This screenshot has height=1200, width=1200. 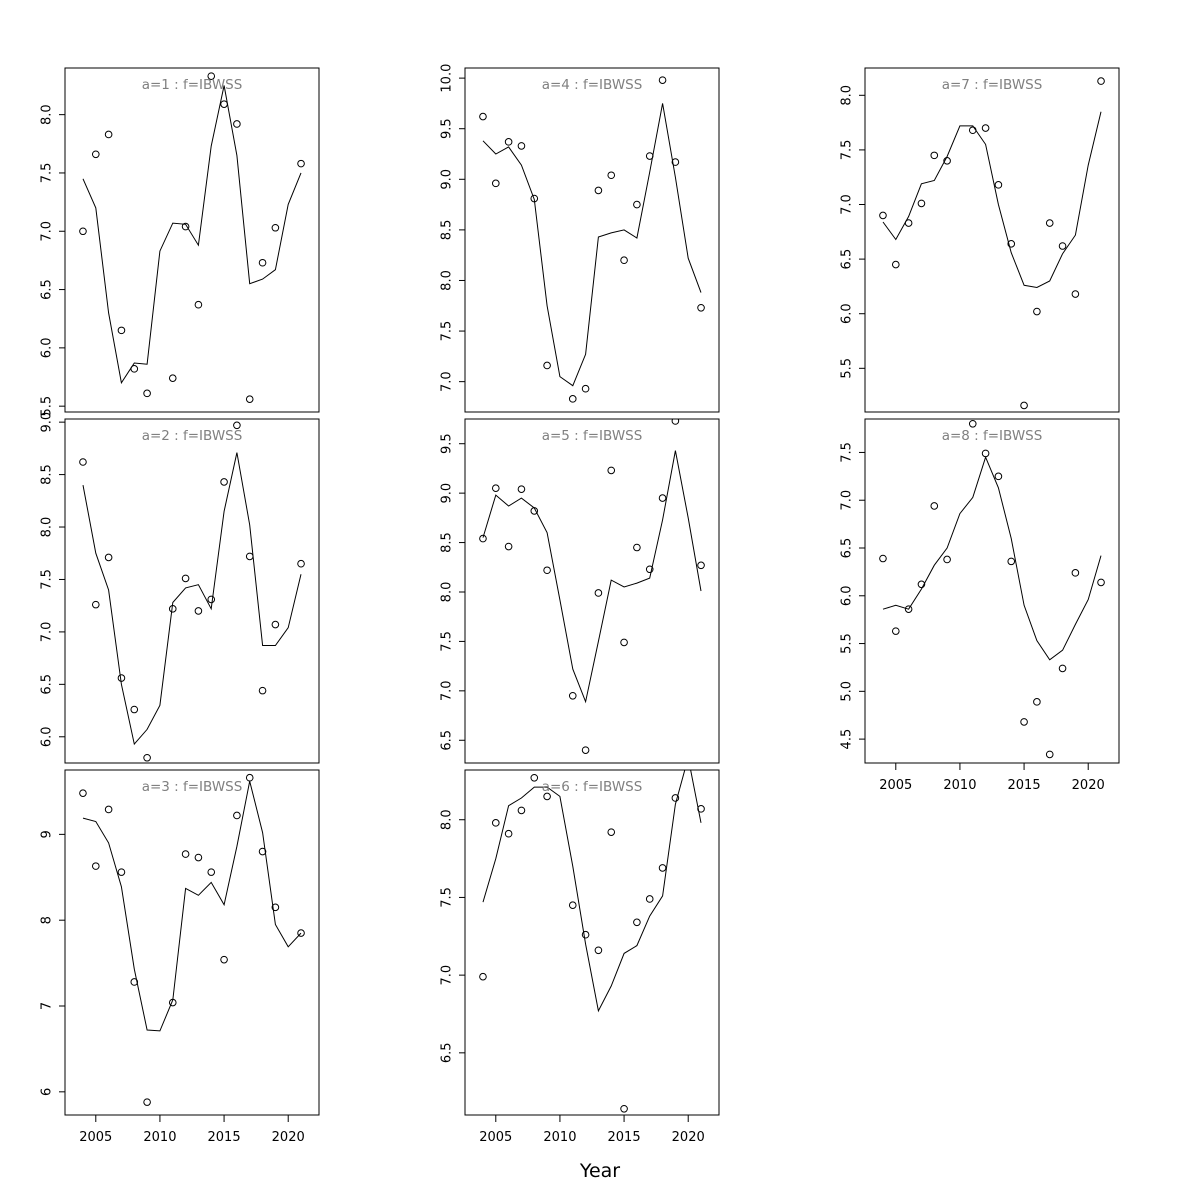 I want to click on x-tick-label: 2005, so click(x=495, y=1137).